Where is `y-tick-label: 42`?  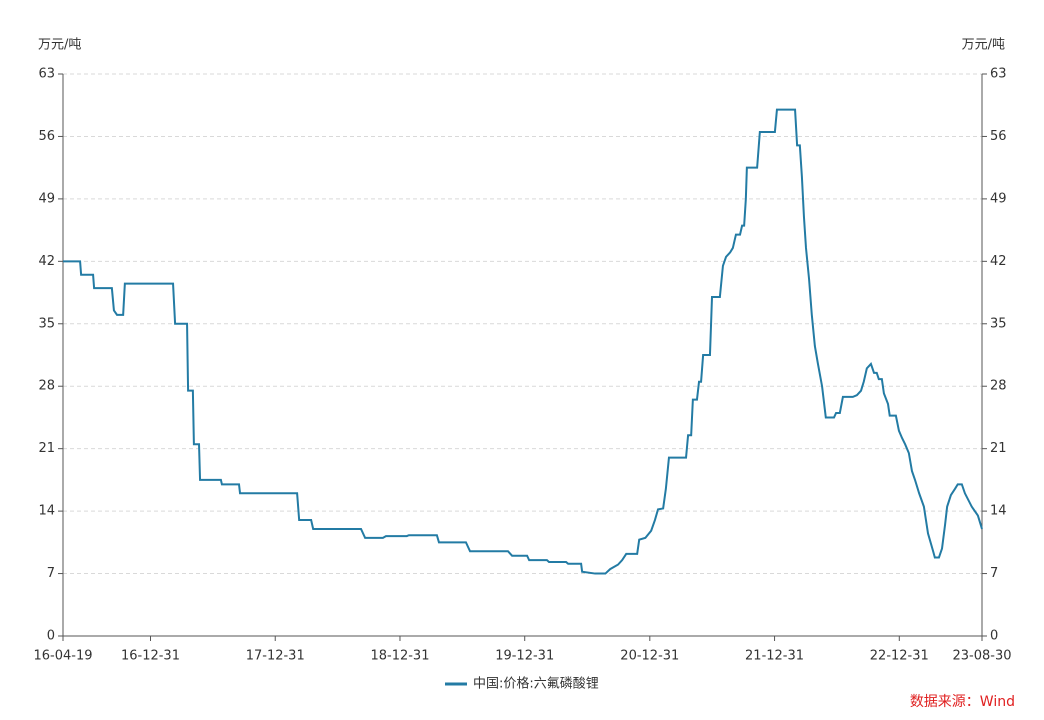 y-tick-label: 42 is located at coordinates (46, 261).